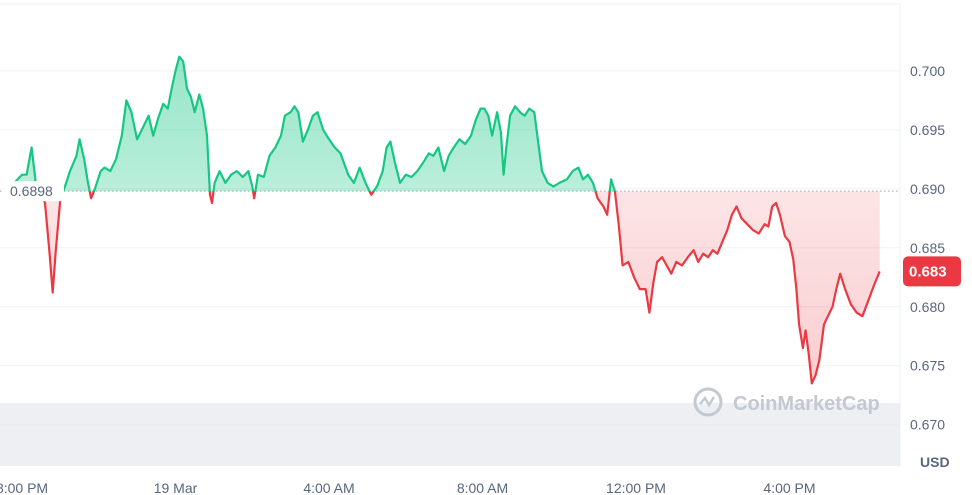 Image resolution: width=972 pixels, height=495 pixels. I want to click on x-tick-label: 8:00 AM, so click(482, 487).